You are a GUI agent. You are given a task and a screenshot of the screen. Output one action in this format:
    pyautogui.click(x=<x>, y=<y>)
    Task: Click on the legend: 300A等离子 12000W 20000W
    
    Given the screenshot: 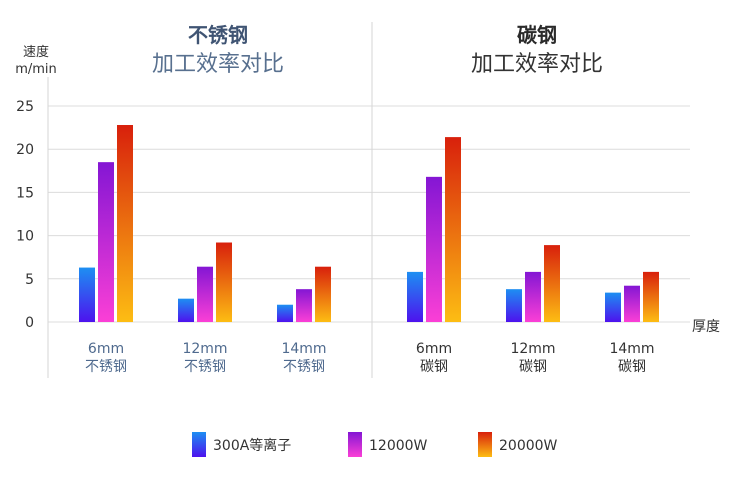 What is the action you would take?
    pyautogui.click(x=375, y=444)
    